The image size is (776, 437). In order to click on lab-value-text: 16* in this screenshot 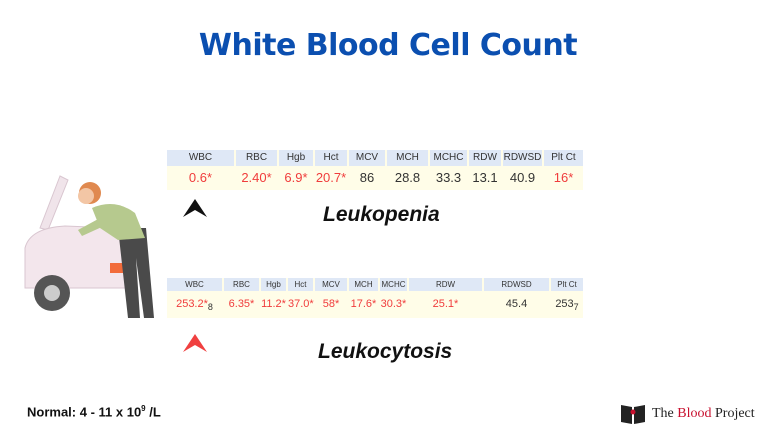, I will do `click(563, 177)`.